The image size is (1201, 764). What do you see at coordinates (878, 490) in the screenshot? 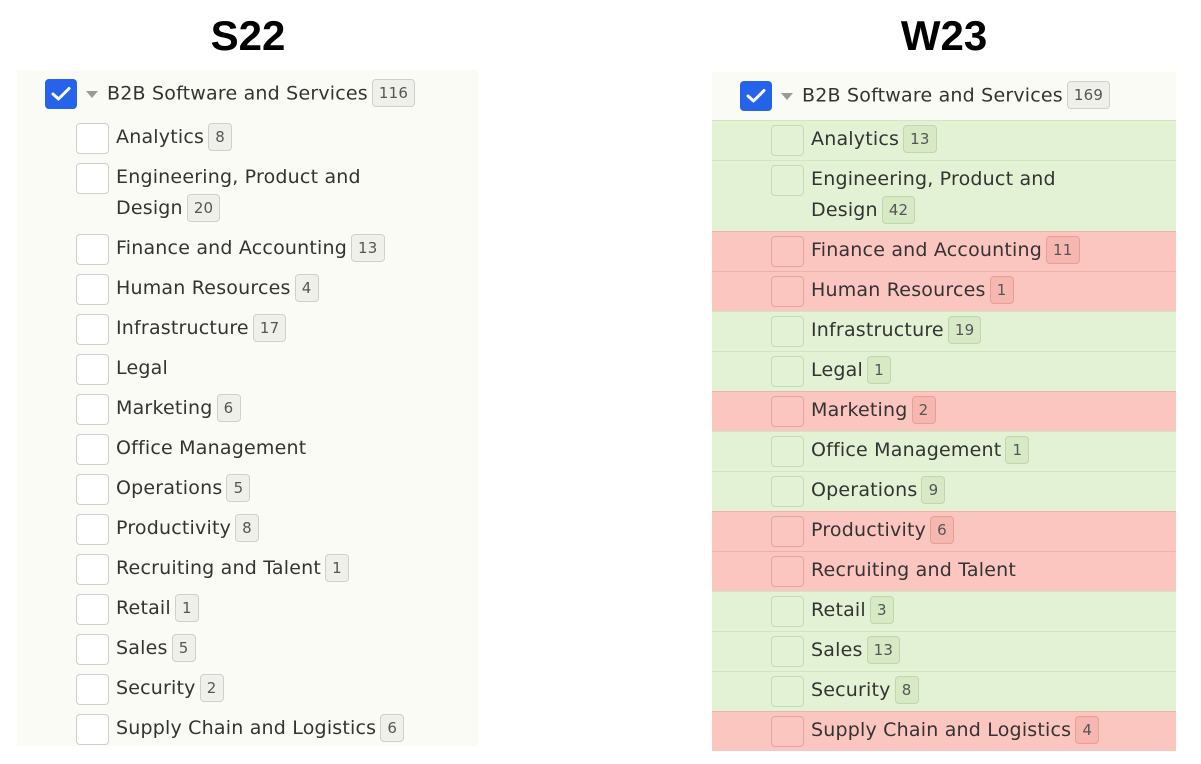
I see `subcategory-label: Operations 9` at bounding box center [878, 490].